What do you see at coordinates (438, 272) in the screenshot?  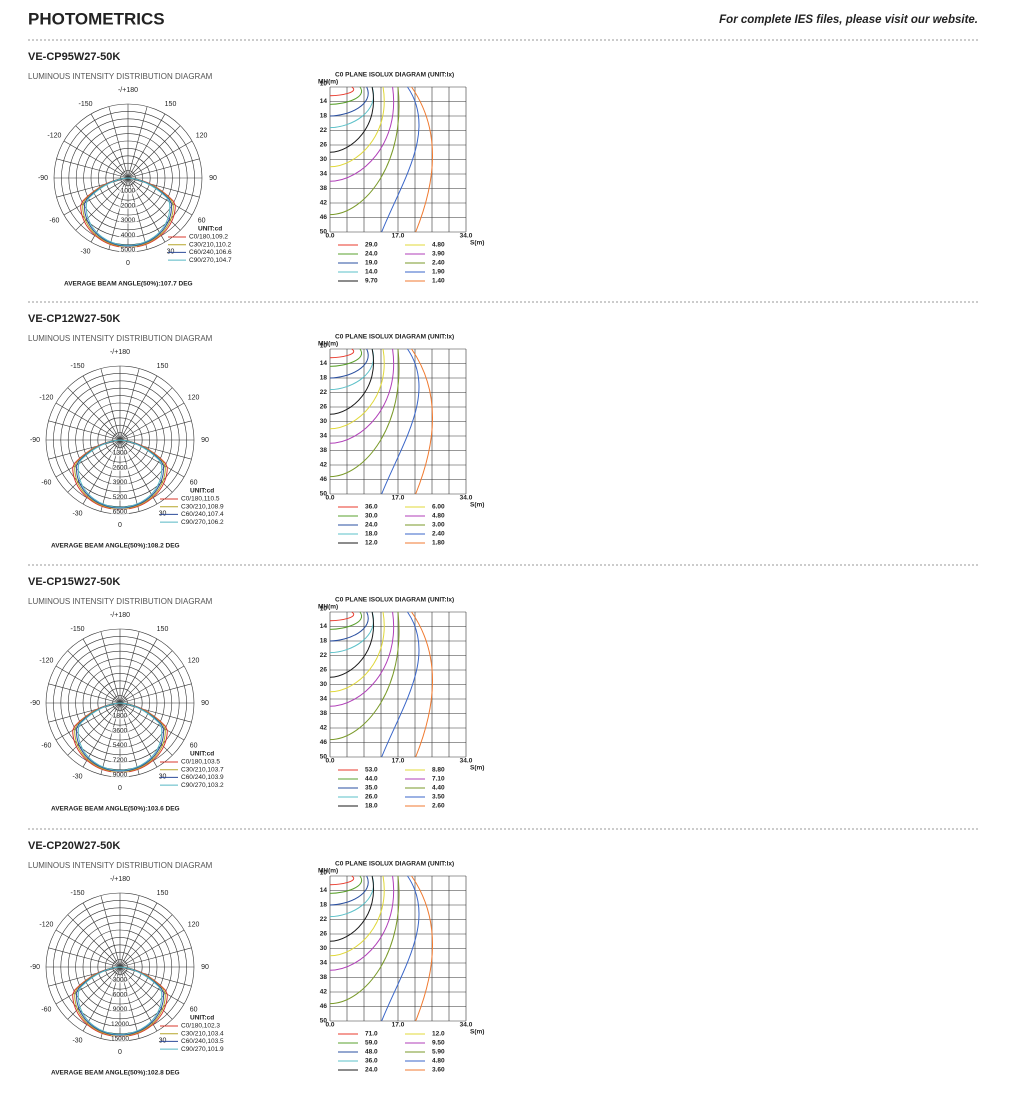 I see `legend-label: 1.90` at bounding box center [438, 272].